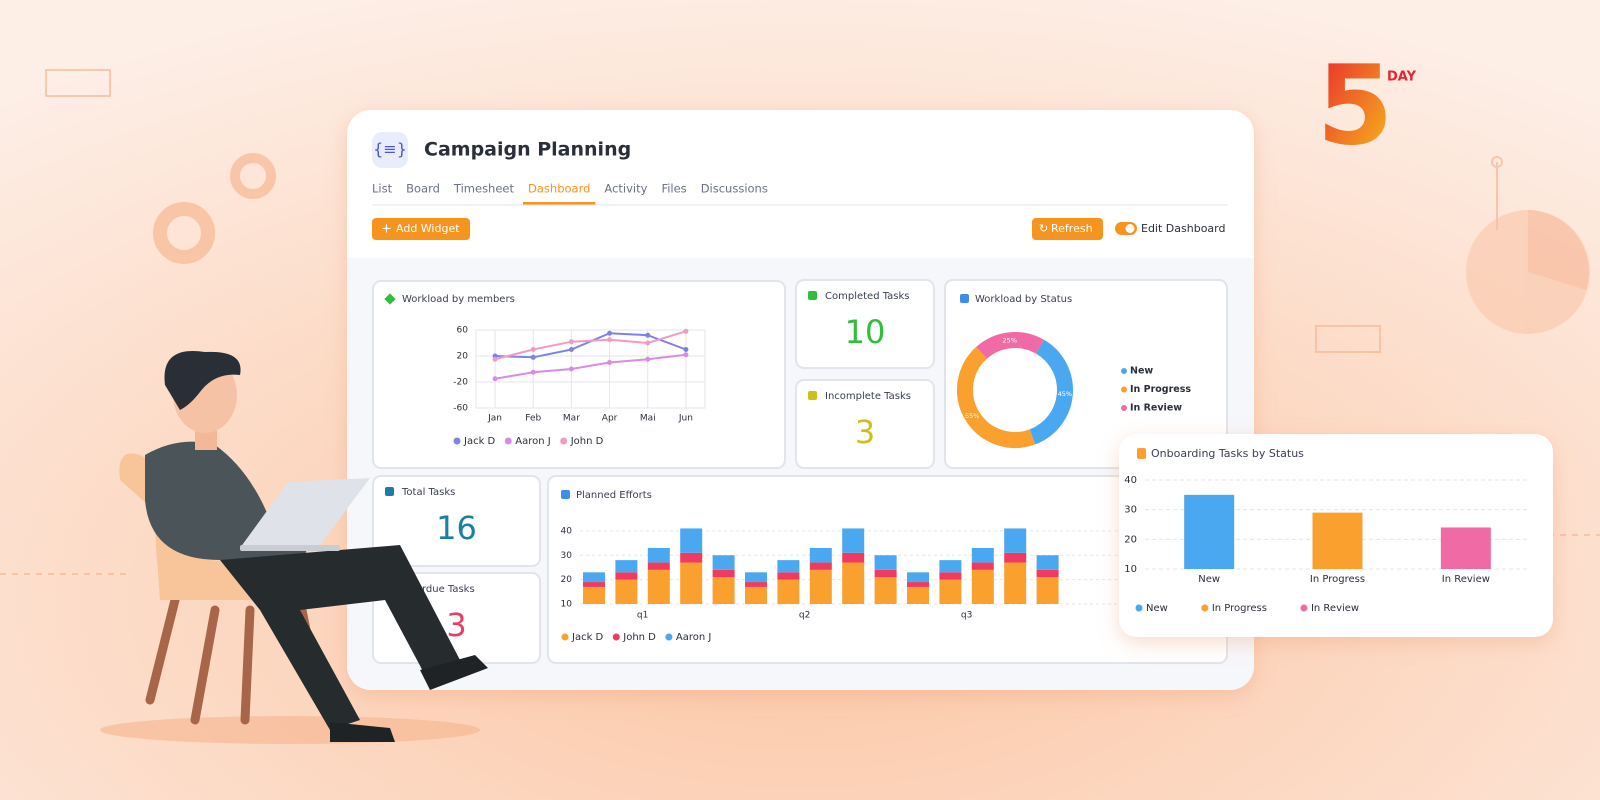  I want to click on x-tick-label: In Progress, so click(1337, 579).